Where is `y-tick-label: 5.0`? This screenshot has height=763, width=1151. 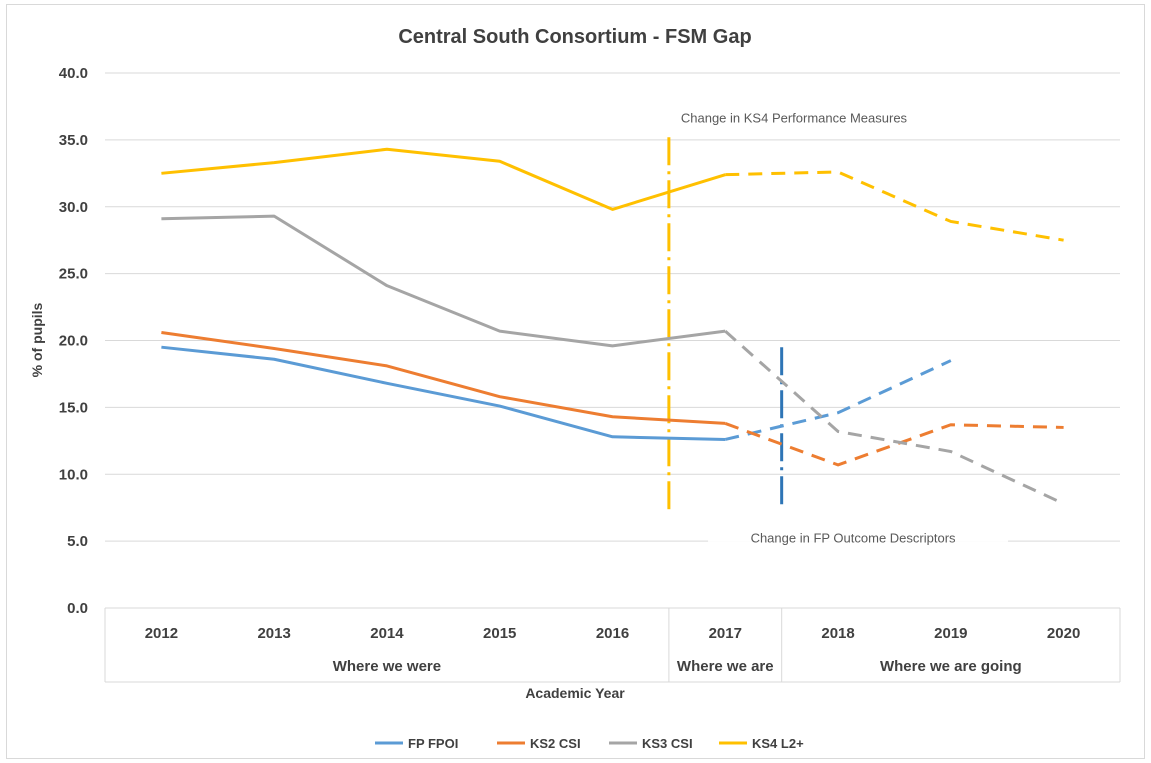
y-tick-label: 5.0 is located at coordinates (77, 541).